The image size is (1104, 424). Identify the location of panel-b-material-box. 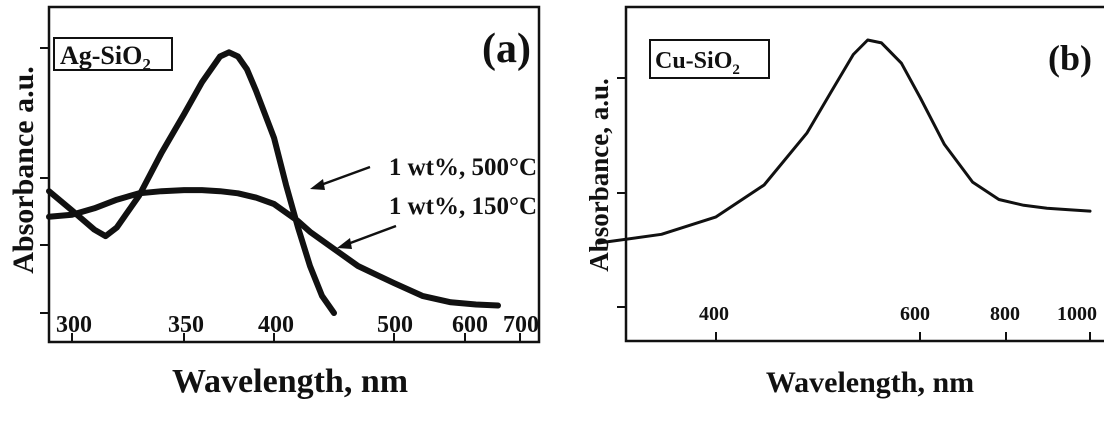
(709, 59).